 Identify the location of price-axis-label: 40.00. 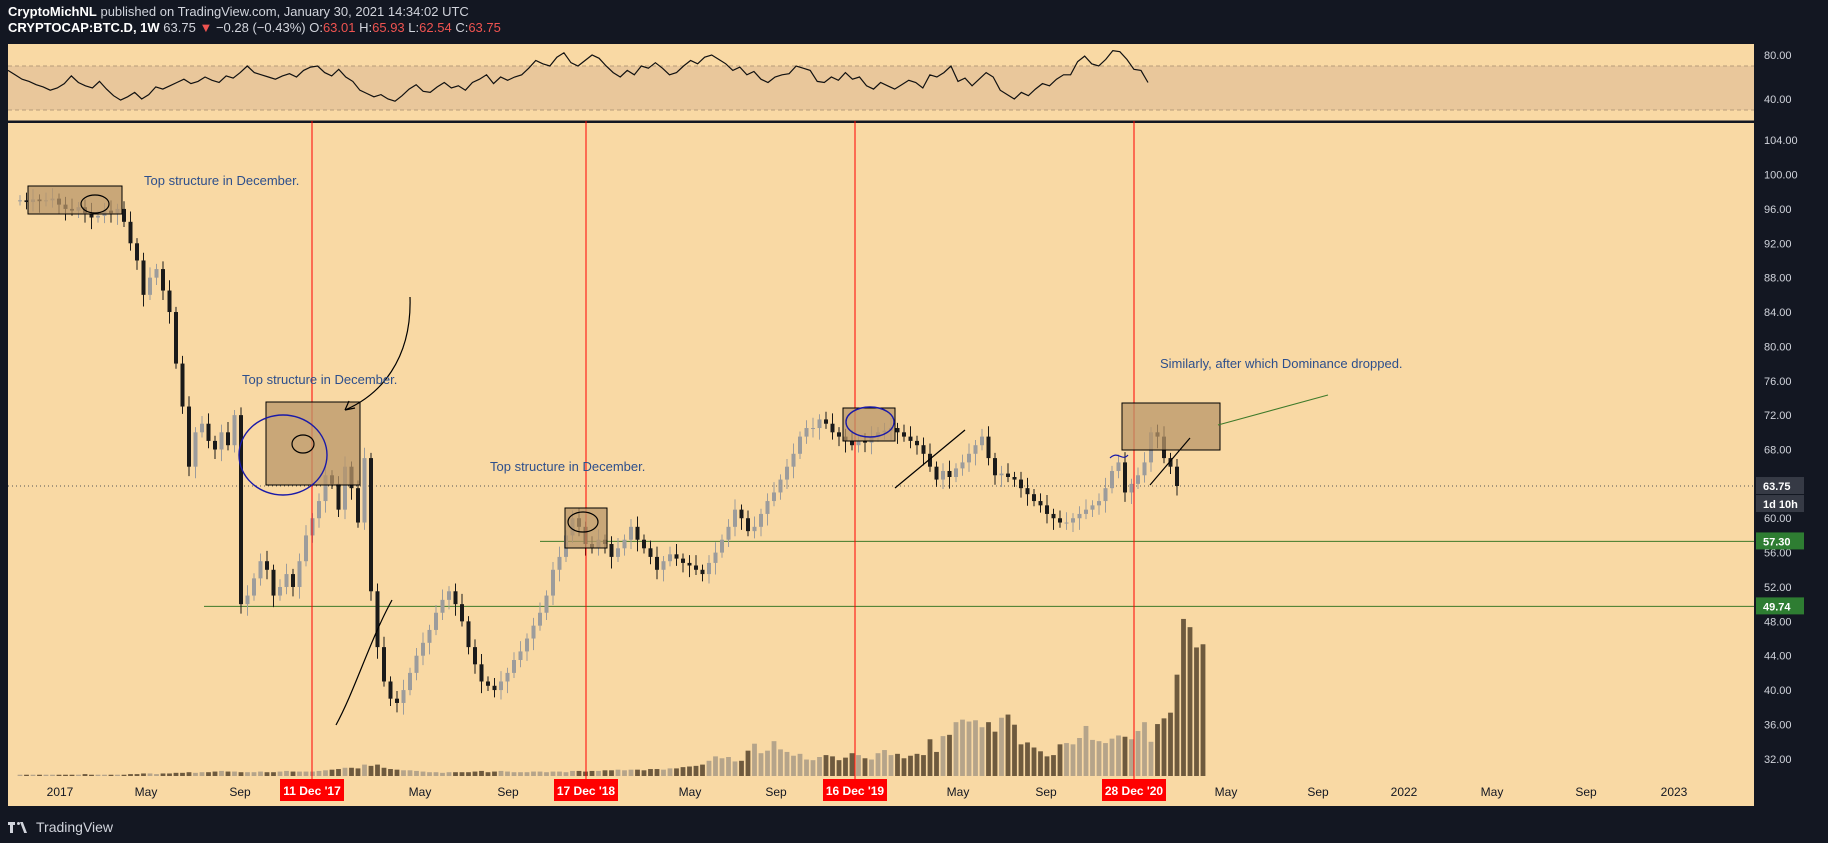
(1778, 691).